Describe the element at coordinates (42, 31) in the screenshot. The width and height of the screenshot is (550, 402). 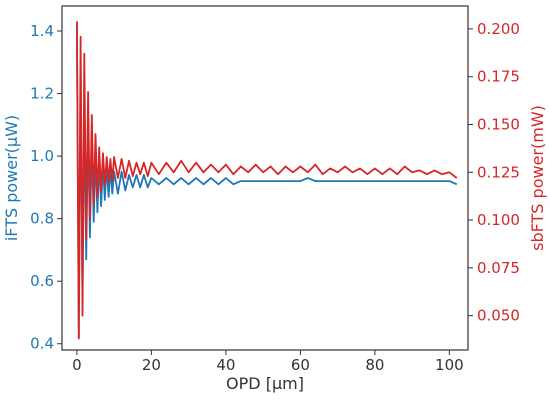
I see `left-tick-label: 1.4` at that location.